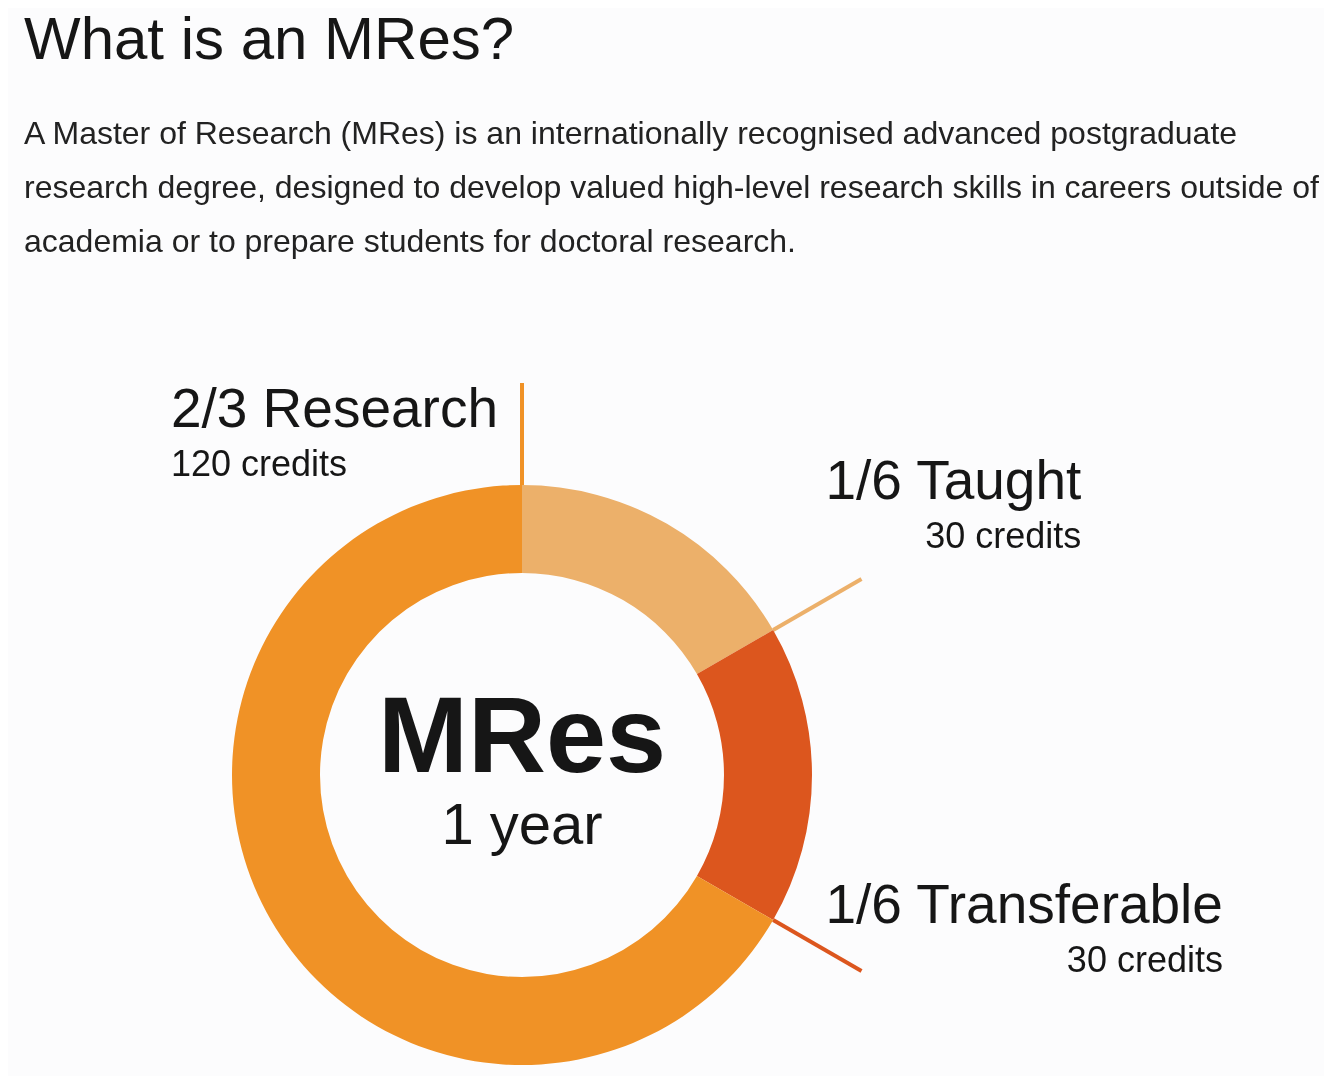  Describe the element at coordinates (953, 480) in the screenshot. I see `slice-label: 1/6 Taught` at that location.